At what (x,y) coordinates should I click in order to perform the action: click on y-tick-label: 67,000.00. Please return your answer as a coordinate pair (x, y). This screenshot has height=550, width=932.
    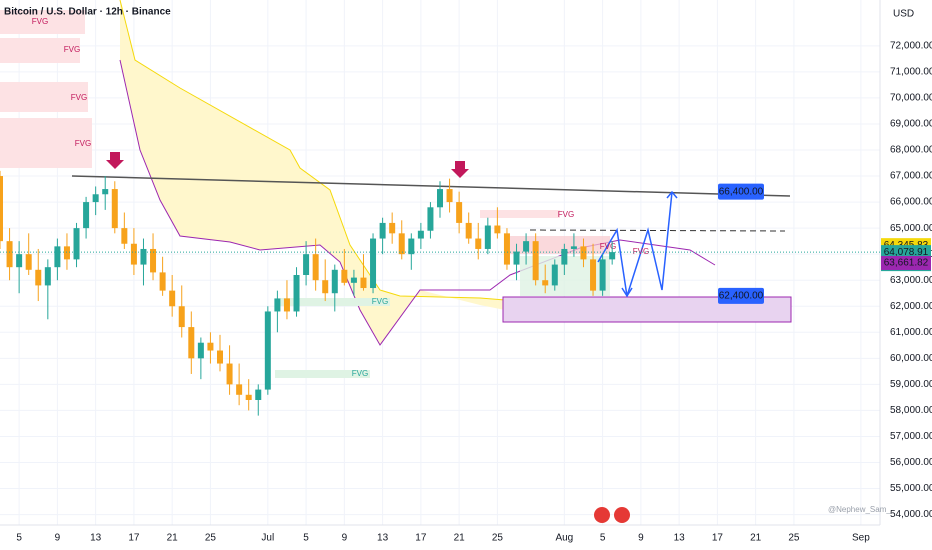
    Looking at the image, I should click on (911, 176).